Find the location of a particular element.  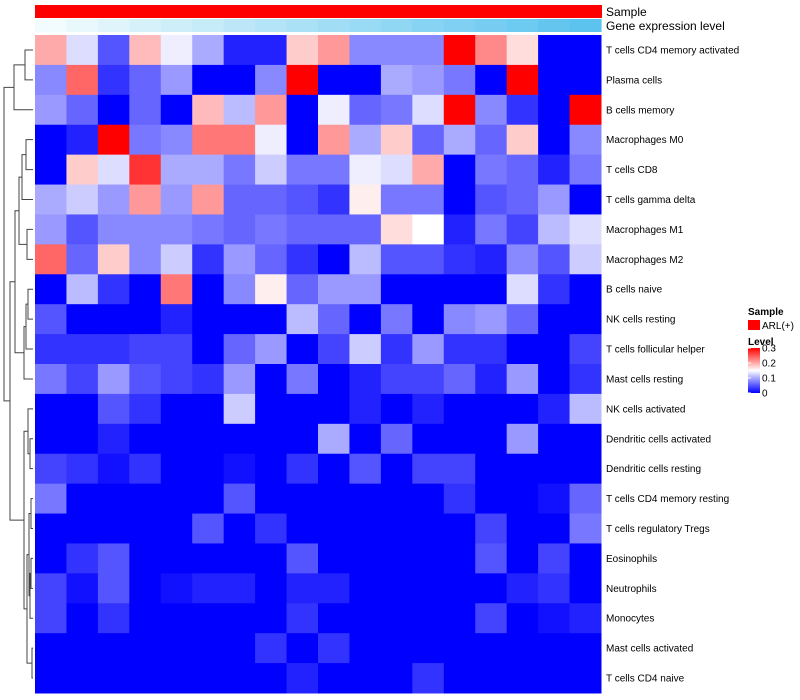

legend-tick-label: 0.1 is located at coordinates (769, 379).